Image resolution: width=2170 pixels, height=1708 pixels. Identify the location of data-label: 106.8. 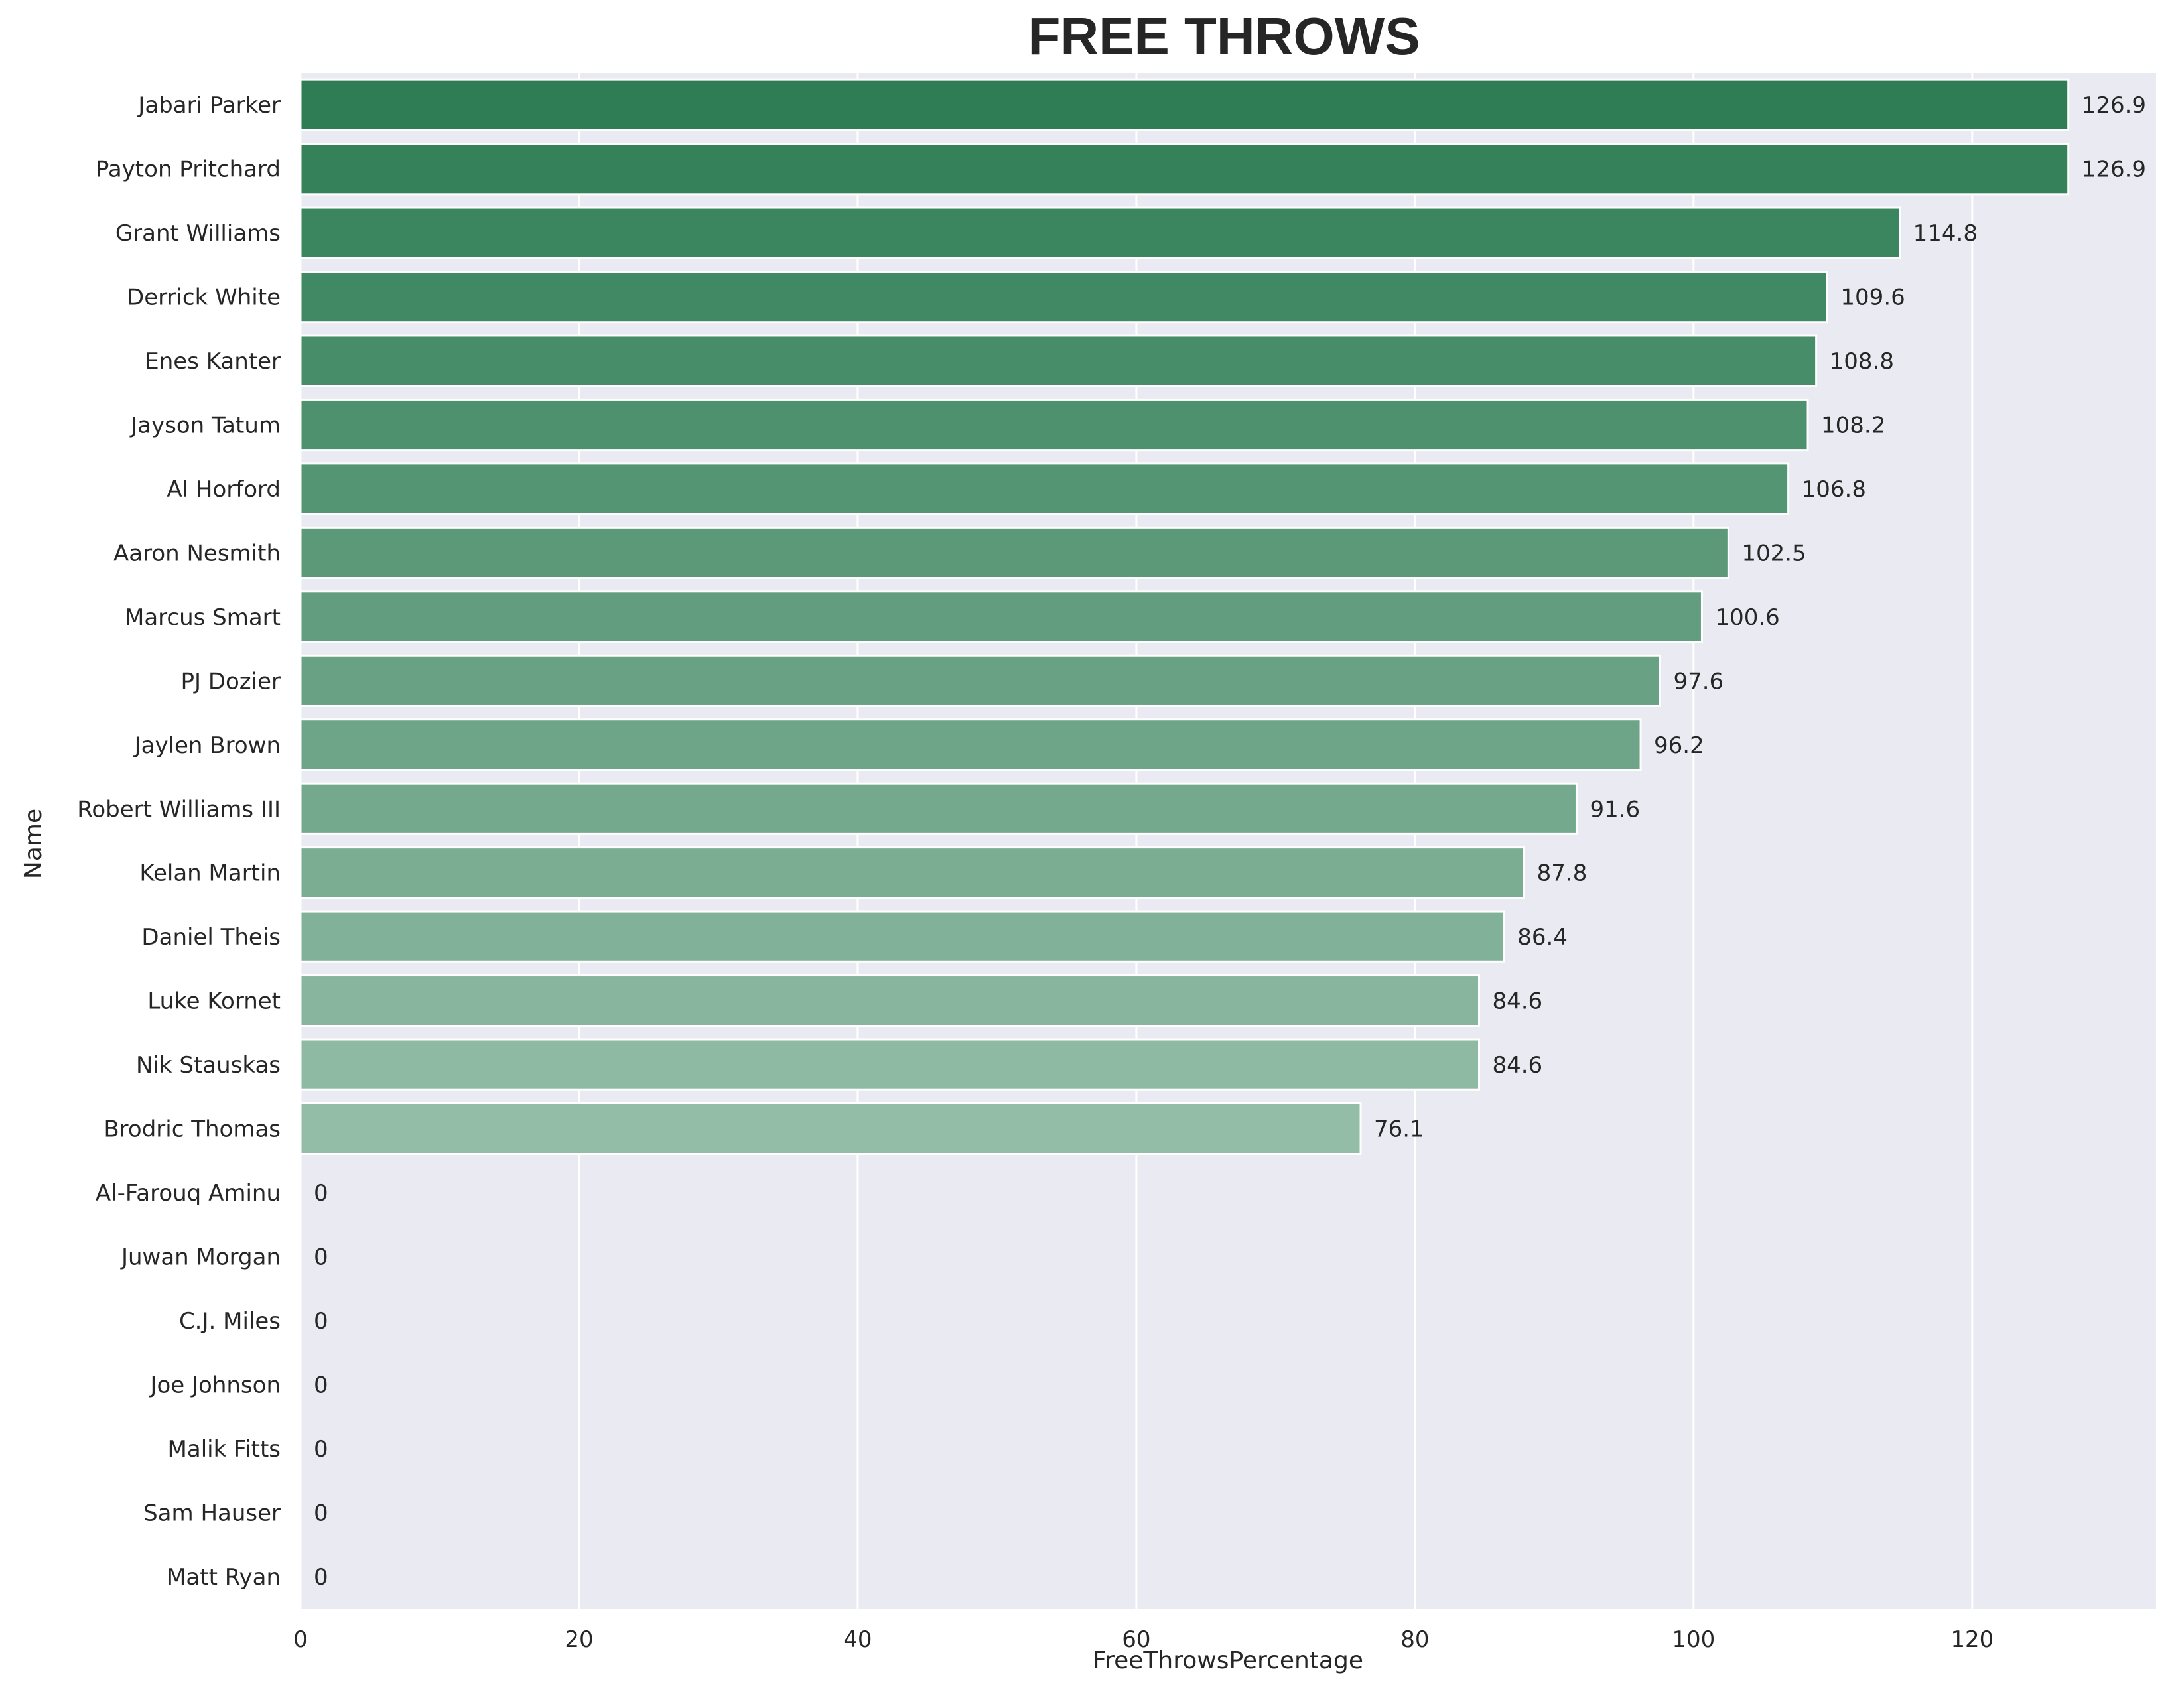
(1834, 489).